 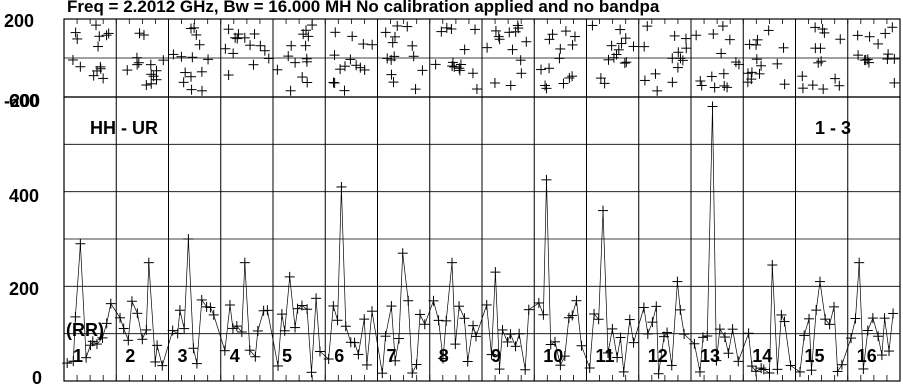 What do you see at coordinates (658, 356) in the screenshot?
I see `scan-label: 12` at bounding box center [658, 356].